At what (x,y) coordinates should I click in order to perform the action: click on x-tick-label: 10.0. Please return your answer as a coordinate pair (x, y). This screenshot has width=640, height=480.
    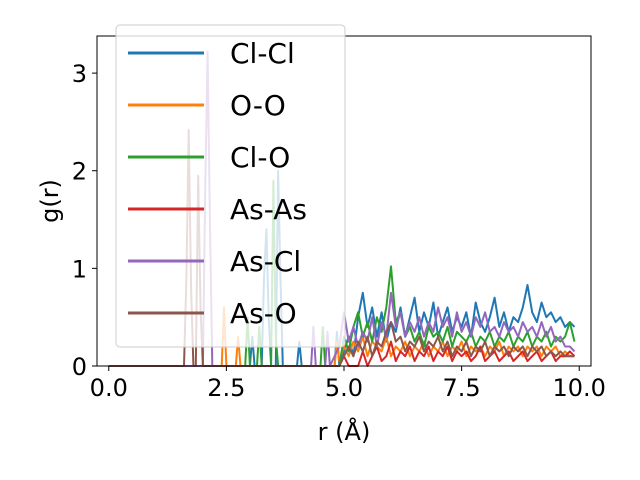
    Looking at the image, I should click on (579, 388).